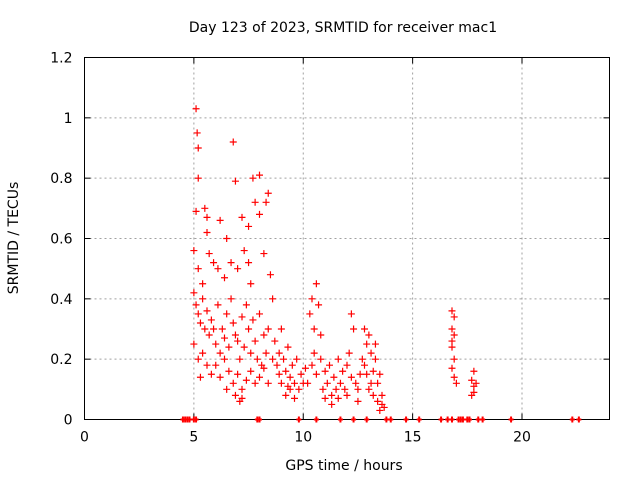 The height and width of the screenshot is (480, 640). I want to click on x-axis-tick-labels: 0 5 10 15 20, so click(305, 438).